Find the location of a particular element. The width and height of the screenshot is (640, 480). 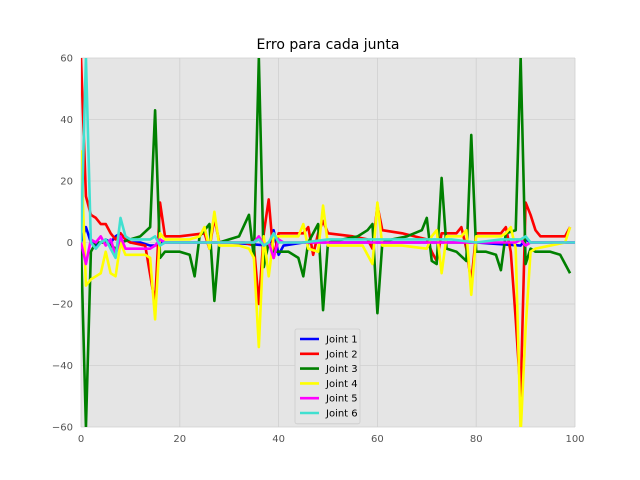

legend-label: Joint 5 is located at coordinates (341, 399).